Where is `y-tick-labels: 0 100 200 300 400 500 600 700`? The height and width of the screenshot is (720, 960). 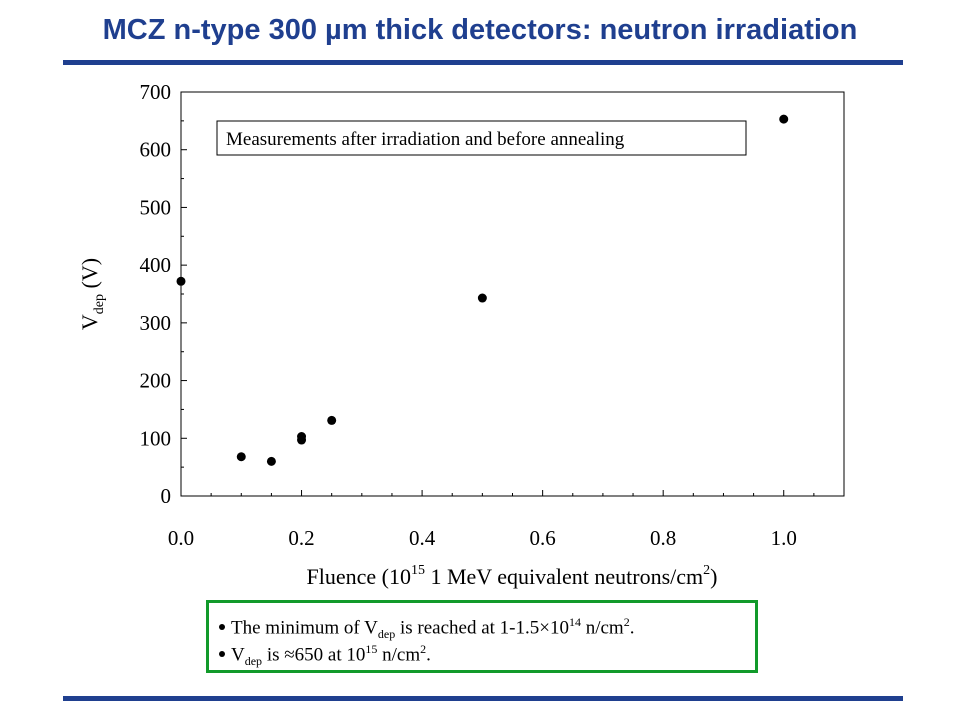
y-tick-labels: 0 100 200 300 400 500 600 700 is located at coordinates (156, 294).